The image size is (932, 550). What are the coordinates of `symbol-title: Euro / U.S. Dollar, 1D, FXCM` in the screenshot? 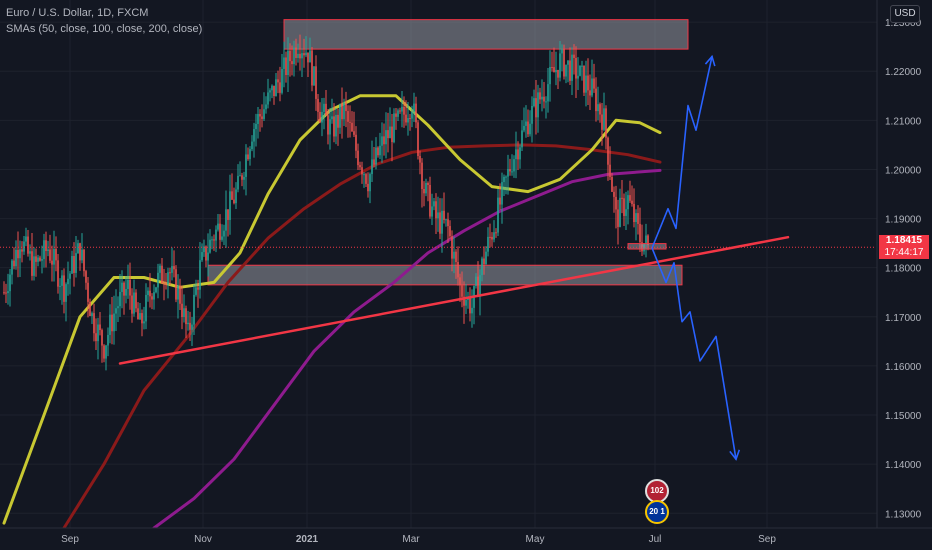 It's located at (77, 13).